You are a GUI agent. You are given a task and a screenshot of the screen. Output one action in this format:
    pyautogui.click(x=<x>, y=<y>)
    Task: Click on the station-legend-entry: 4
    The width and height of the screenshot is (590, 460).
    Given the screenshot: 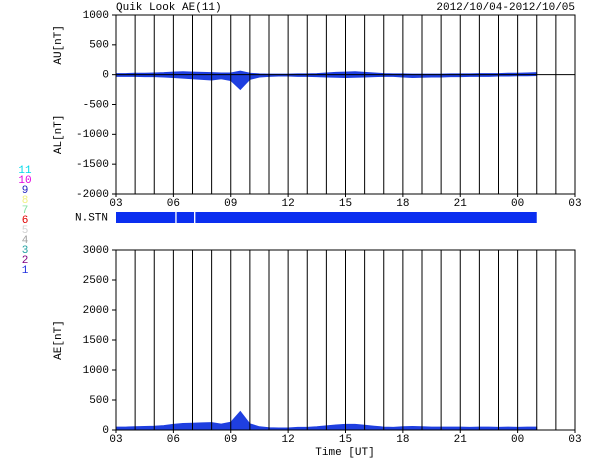 What is the action you would take?
    pyautogui.click(x=25, y=241)
    